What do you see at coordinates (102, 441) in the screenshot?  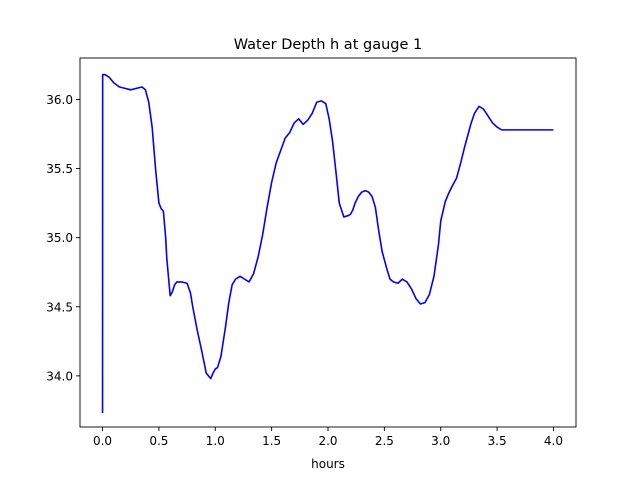 I see `x-tick-label: 0.0` at bounding box center [102, 441].